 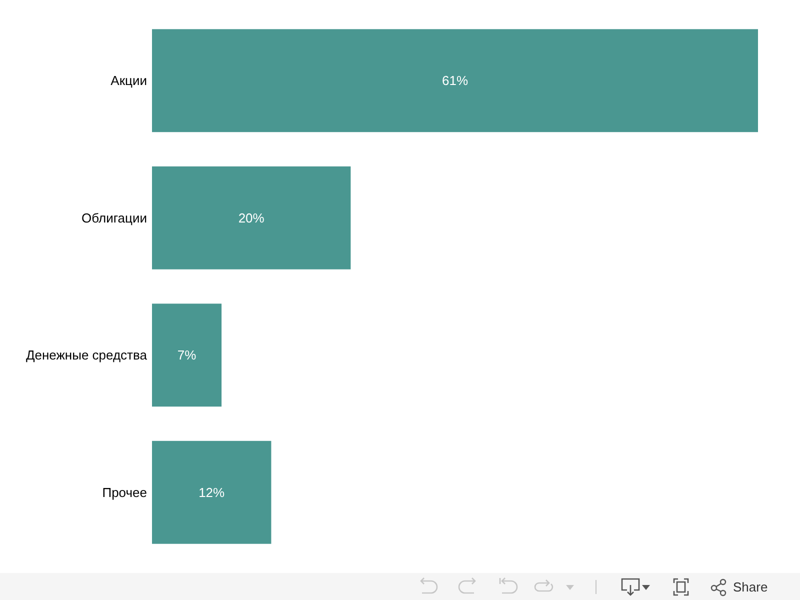 What do you see at coordinates (750, 587) in the screenshot?
I see `text: Share` at bounding box center [750, 587].